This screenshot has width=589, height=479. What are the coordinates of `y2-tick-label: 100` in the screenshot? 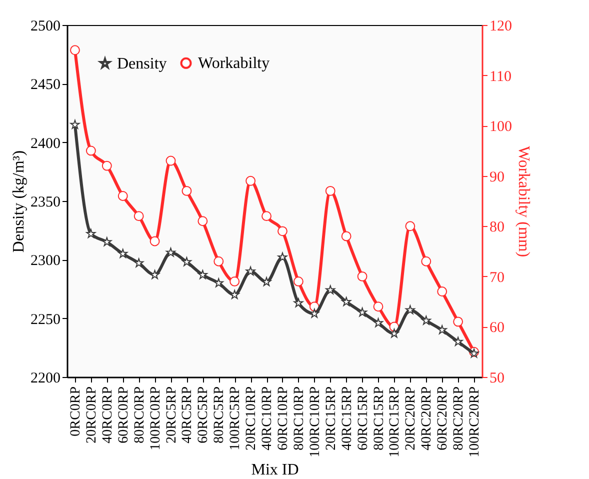 It's located at (501, 127).